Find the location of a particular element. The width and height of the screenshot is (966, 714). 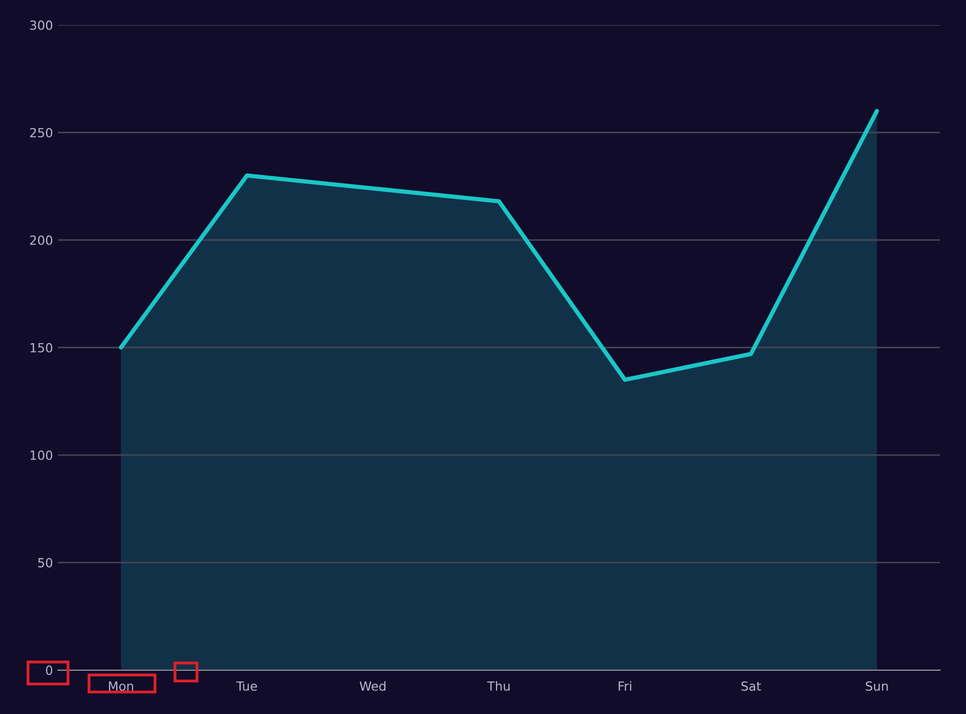

x-tick-label: Fri is located at coordinates (625, 686).